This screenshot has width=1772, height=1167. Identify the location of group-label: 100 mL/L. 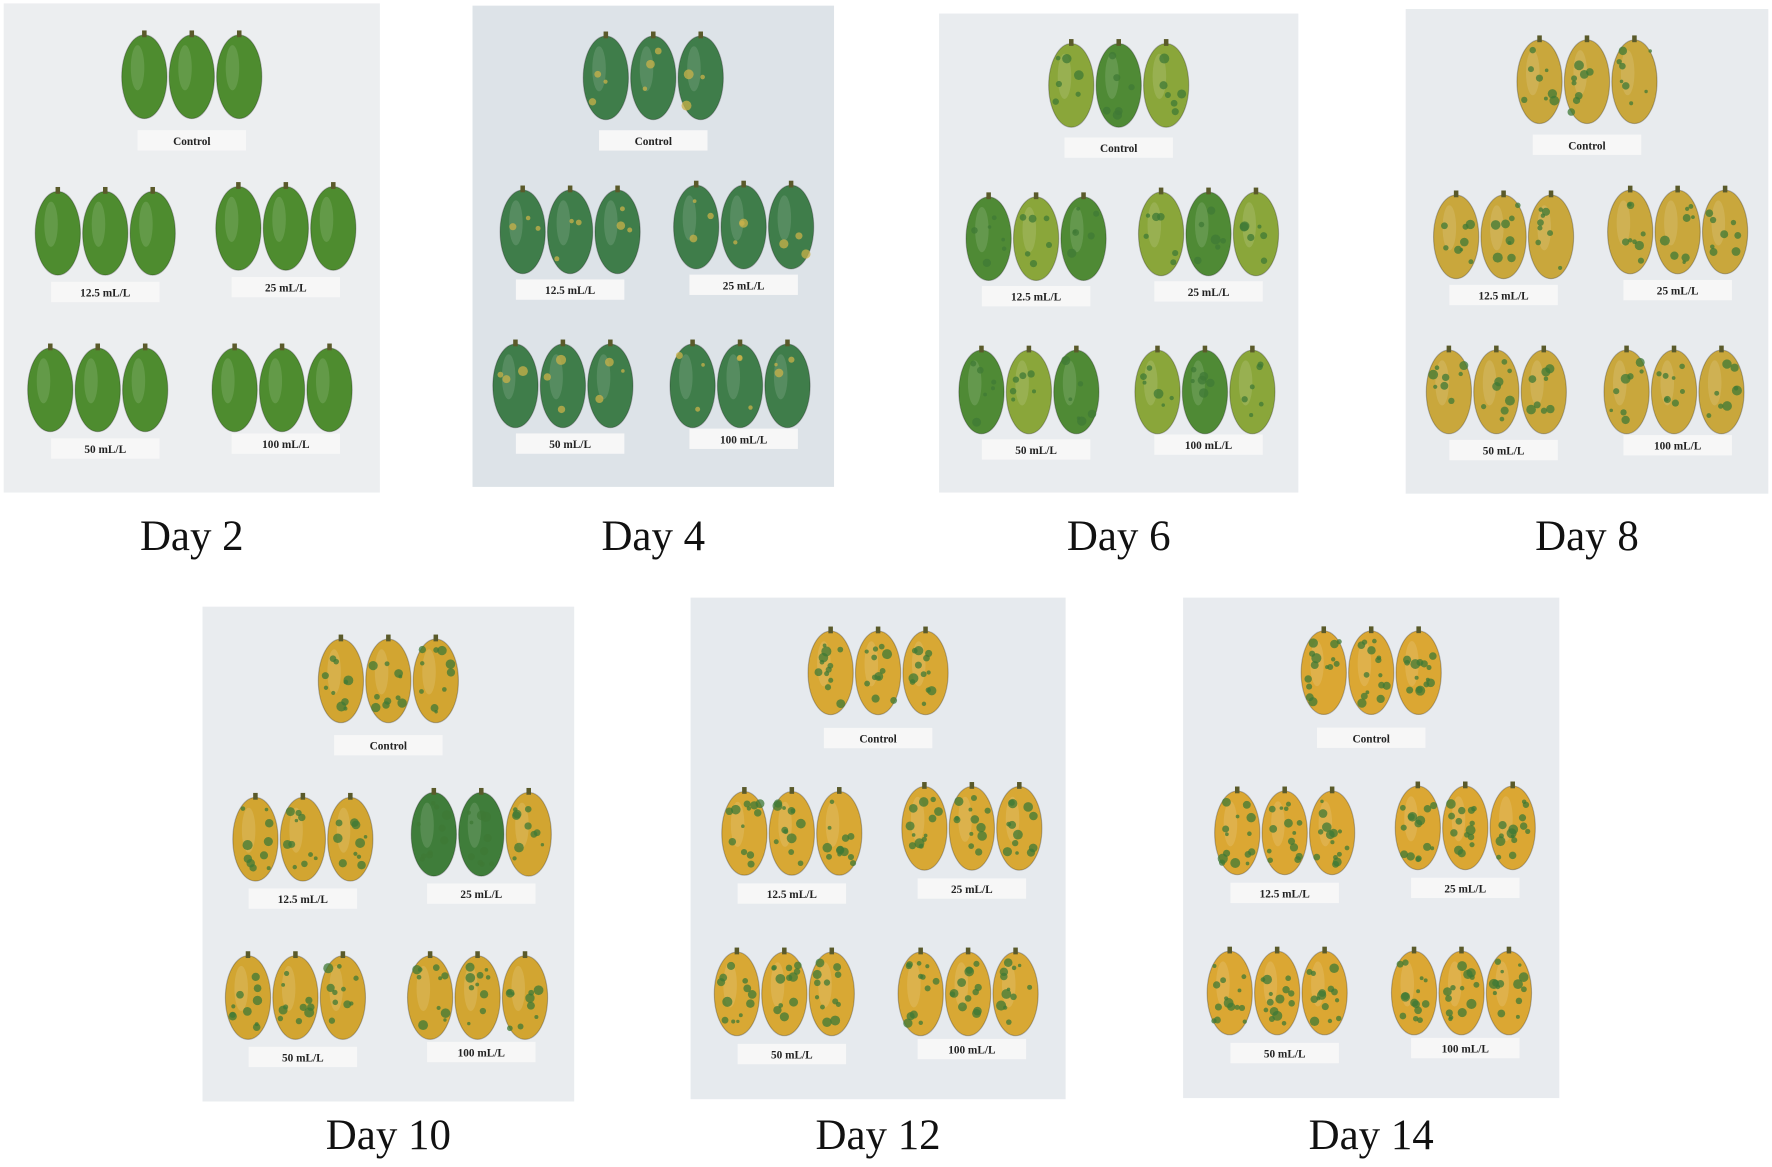
(744, 440).